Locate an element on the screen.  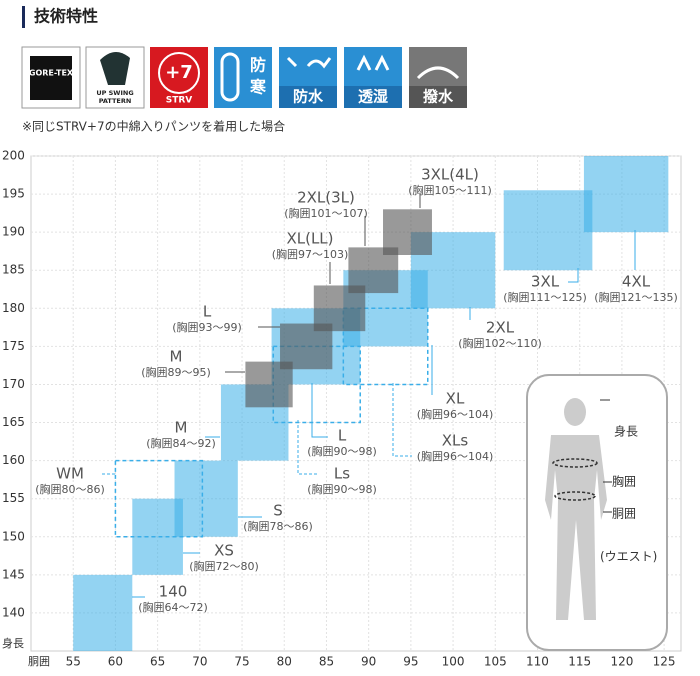
note: ※同じSTRV+7の中綿入りパンツを着用した場合 is located at coordinates (153, 126).